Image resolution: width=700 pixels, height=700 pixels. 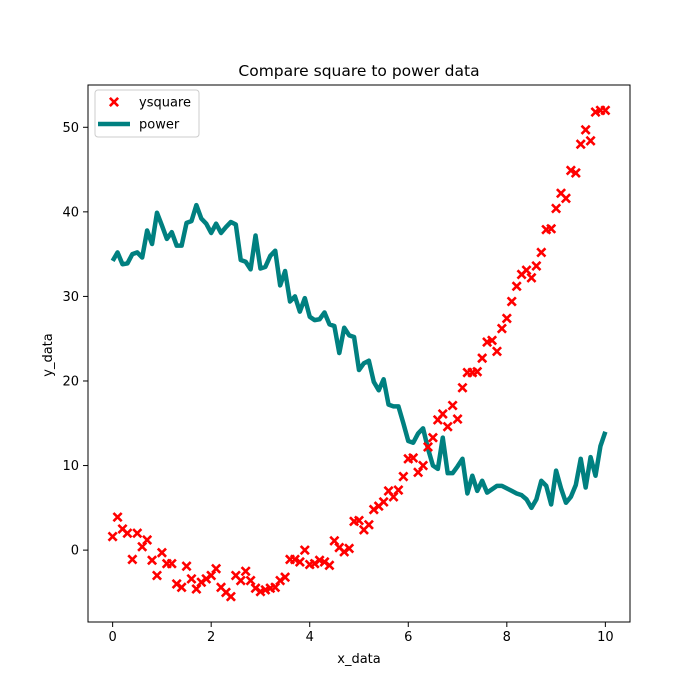 I want to click on y-tick-label: 20, so click(x=70, y=381).